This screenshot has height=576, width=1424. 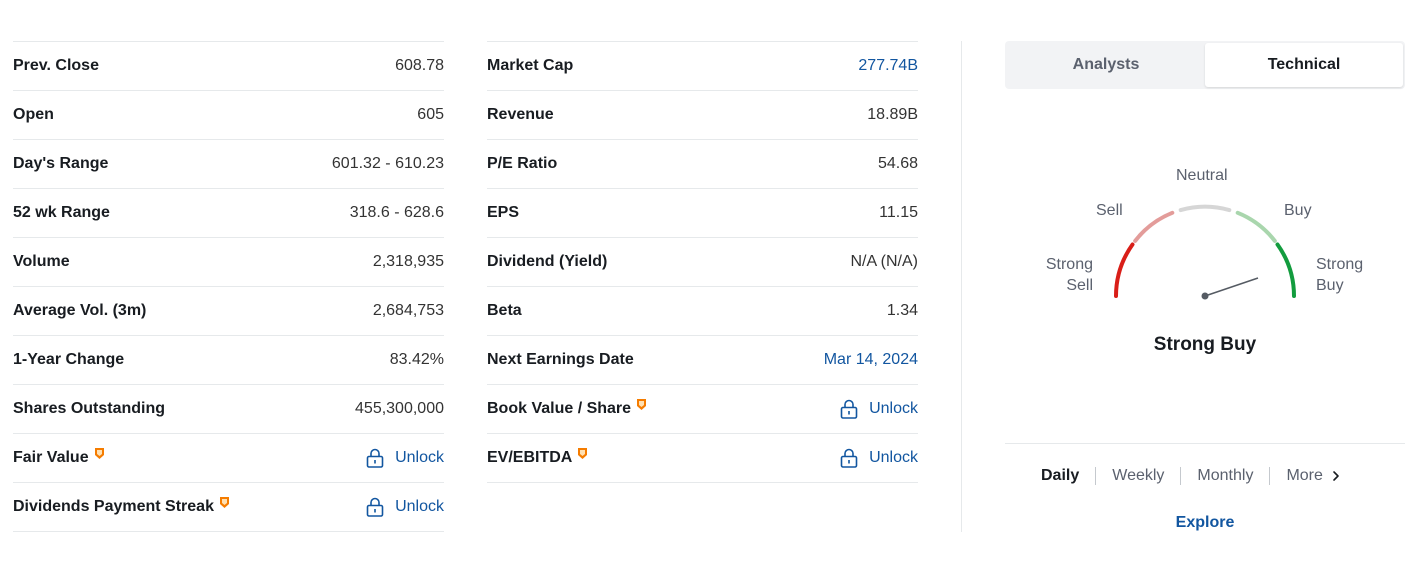 I want to click on stat-row-shares-outstanding: Shares Outstanding 455,300,000, so click(x=228, y=408).